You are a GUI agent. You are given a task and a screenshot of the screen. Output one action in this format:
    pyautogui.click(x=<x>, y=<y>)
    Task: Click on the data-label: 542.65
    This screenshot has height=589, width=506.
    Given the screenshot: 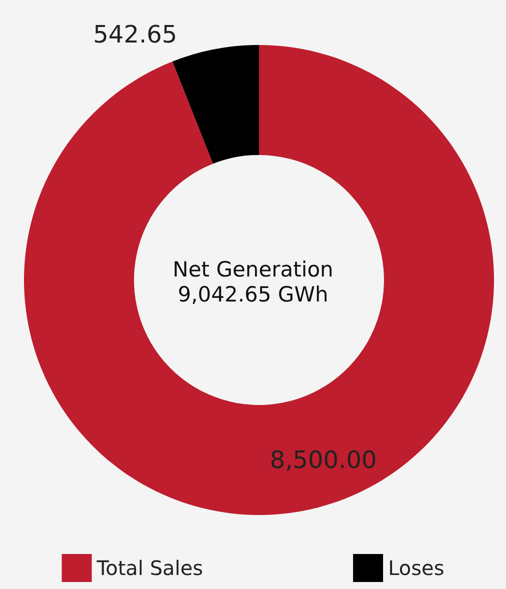 What is the action you would take?
    pyautogui.click(x=135, y=34)
    